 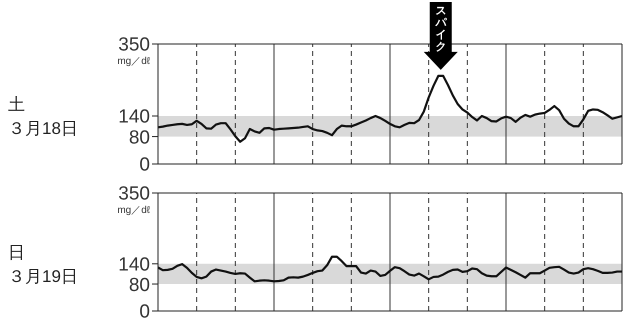 What do you see at coordinates (17, 105) in the screenshot?
I see `text: 土` at bounding box center [17, 105].